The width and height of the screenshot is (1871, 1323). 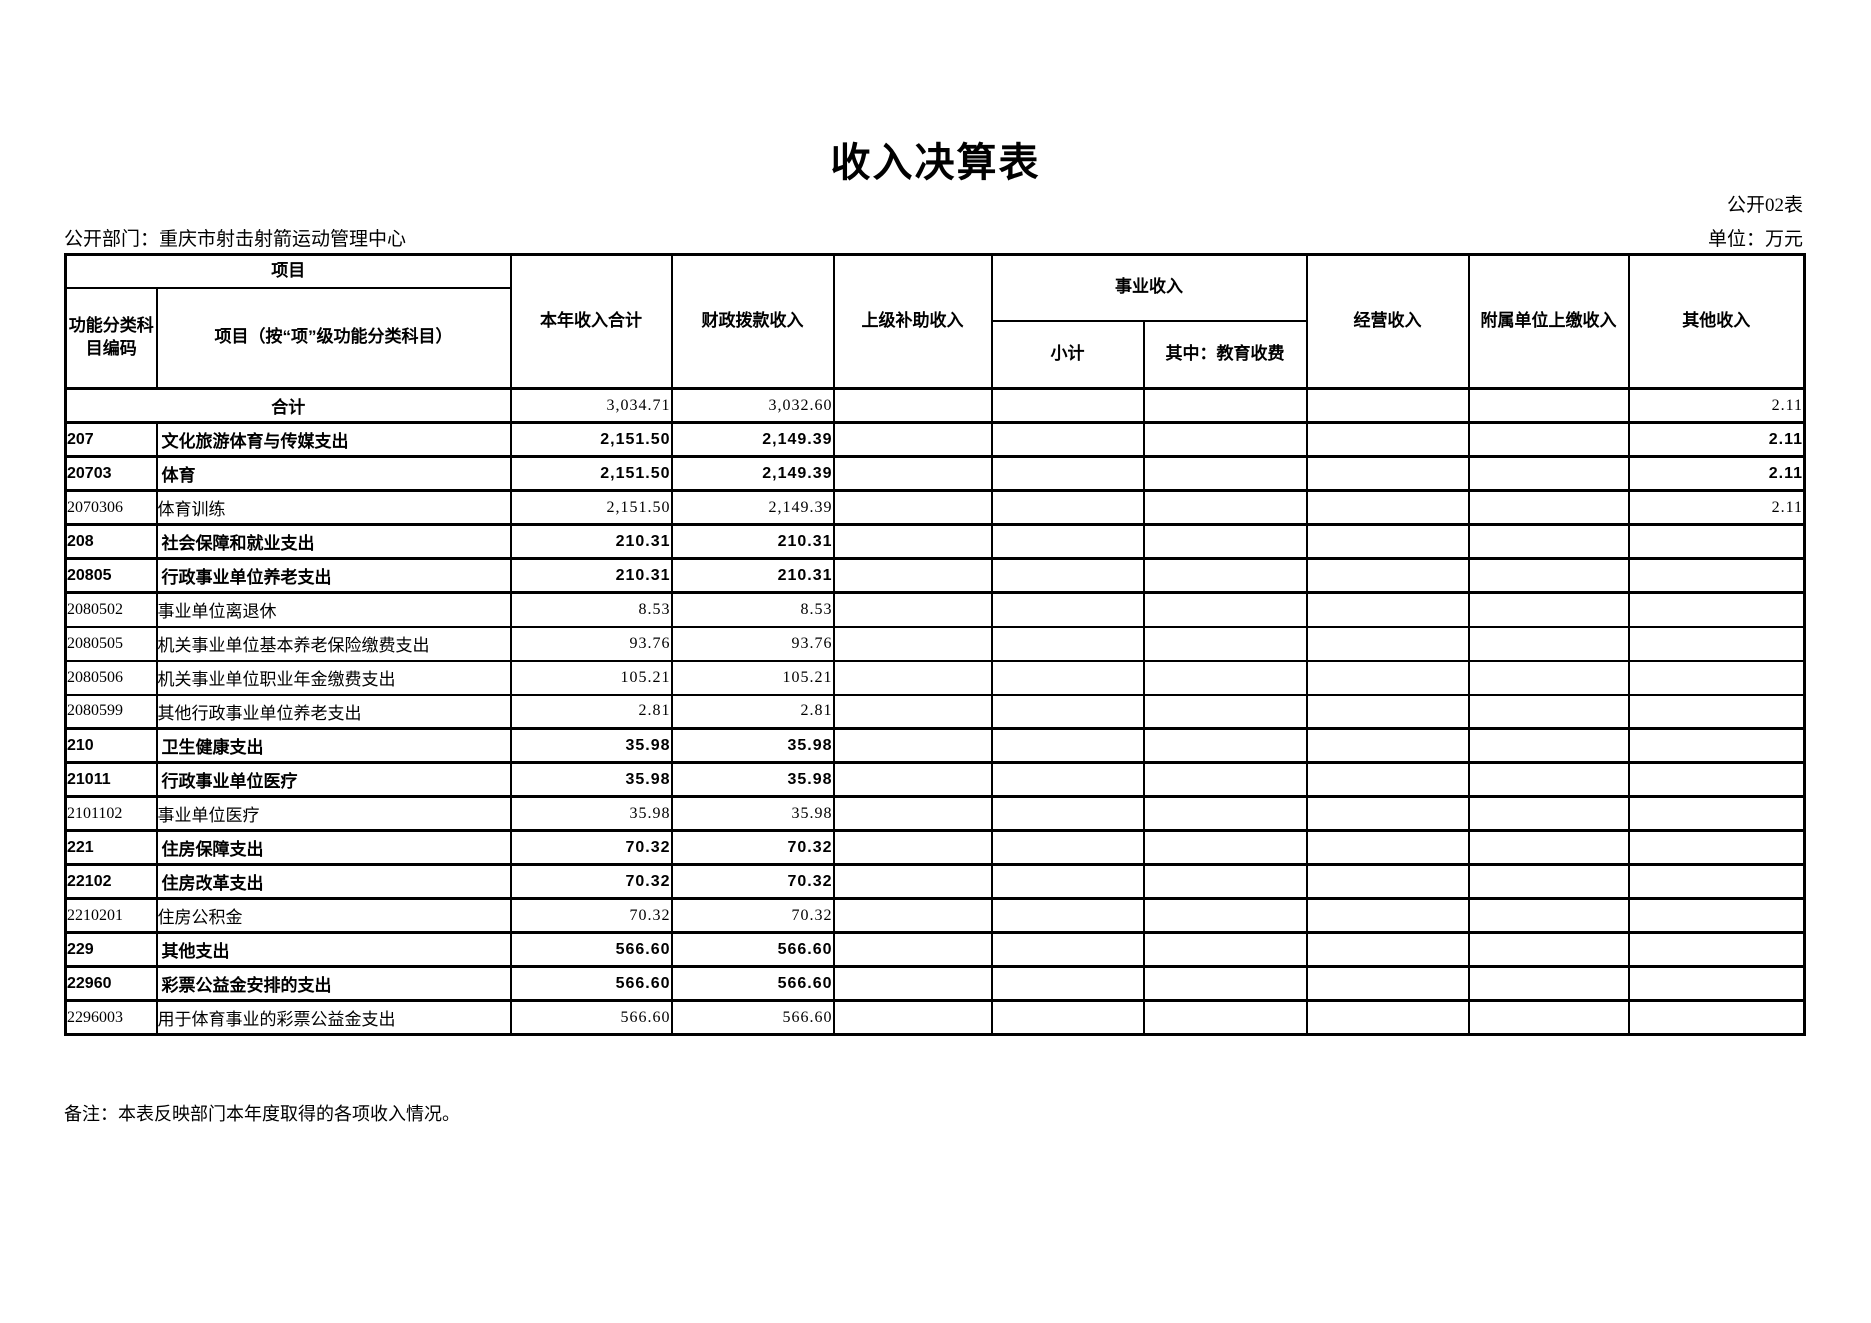 I want to click on cell-code: 207, so click(x=111, y=439).